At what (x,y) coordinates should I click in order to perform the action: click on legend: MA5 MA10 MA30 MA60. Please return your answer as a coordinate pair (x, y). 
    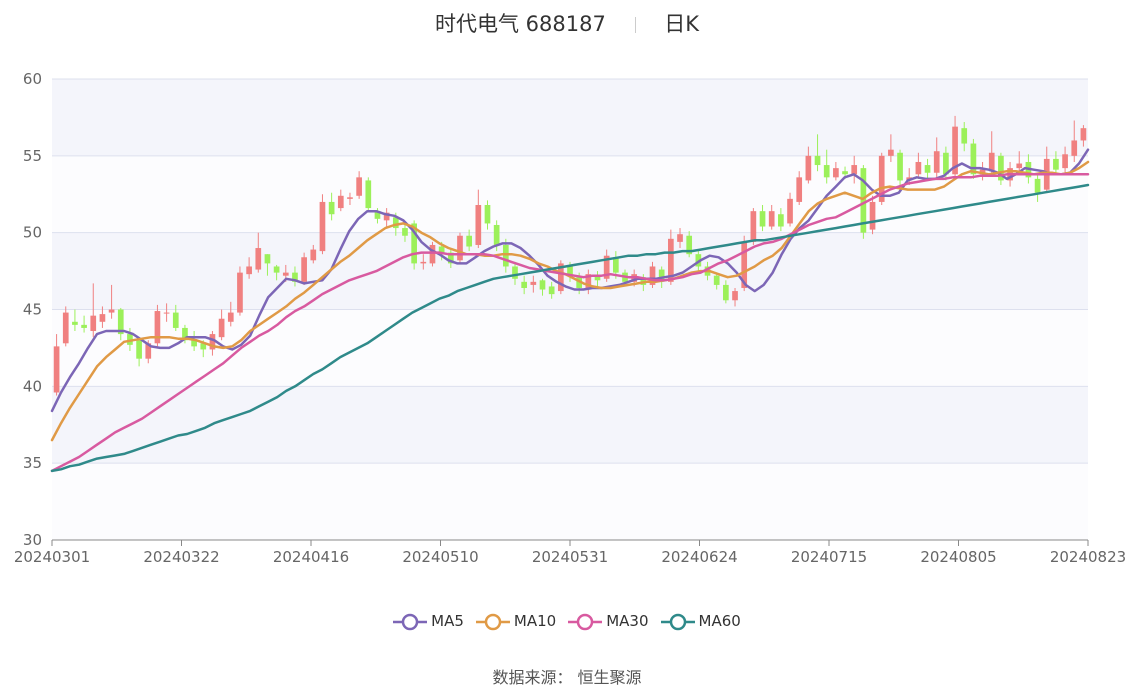
    Looking at the image, I should click on (567, 621).